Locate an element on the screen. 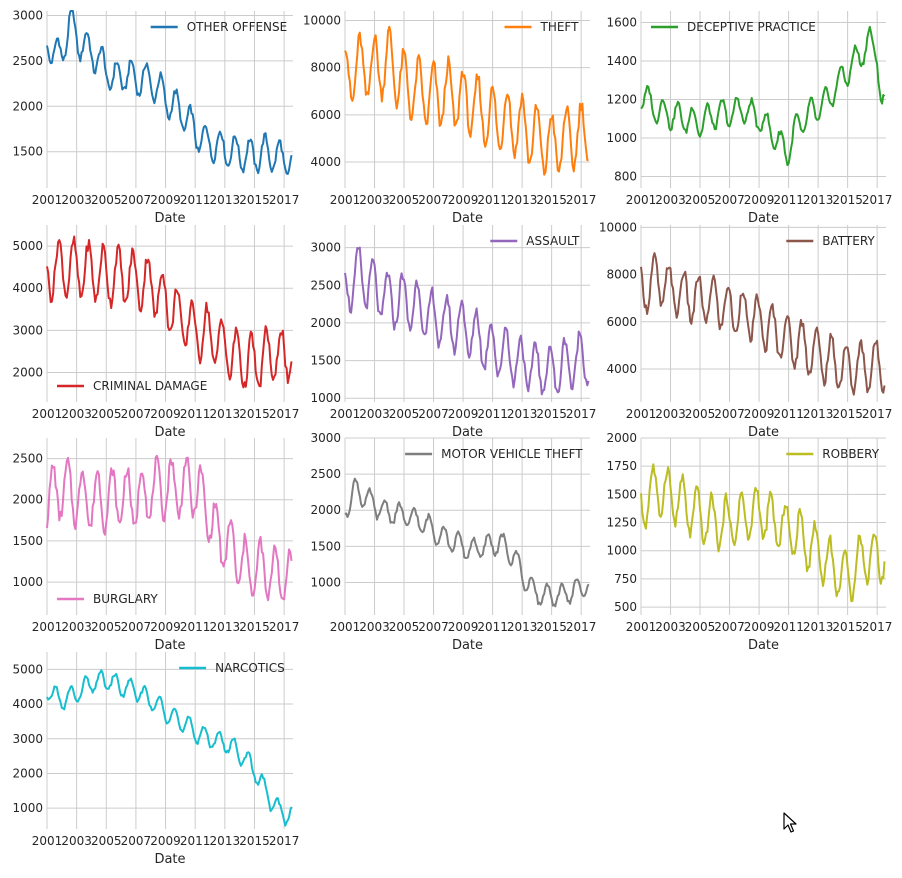 This screenshot has height=878, width=902. legend: THEFT is located at coordinates (541, 27).